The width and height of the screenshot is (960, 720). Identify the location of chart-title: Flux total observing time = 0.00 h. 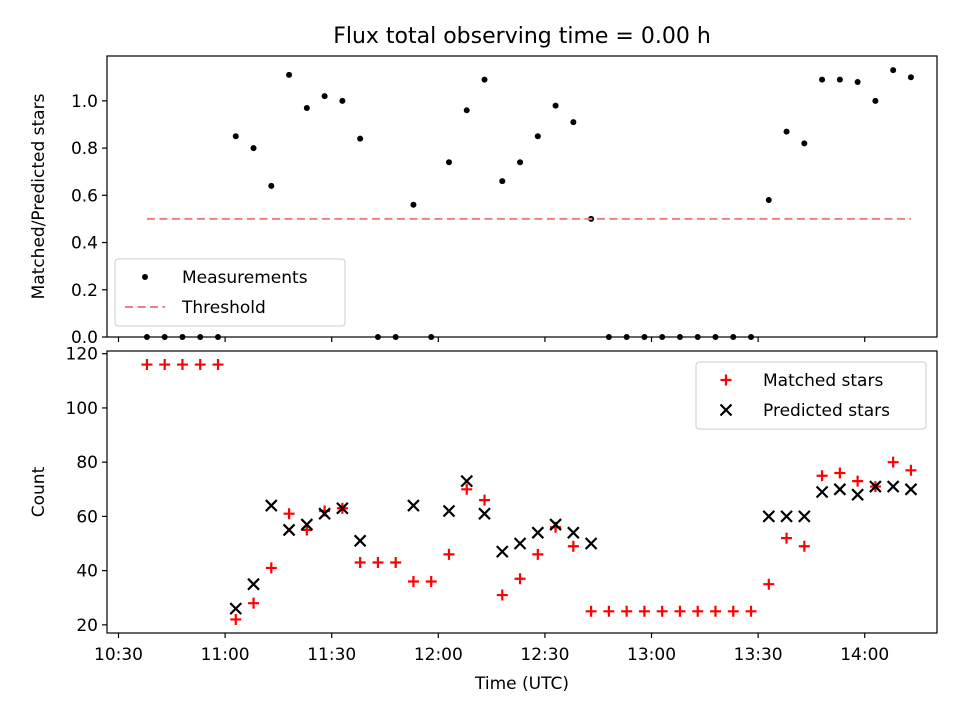
(522, 36).